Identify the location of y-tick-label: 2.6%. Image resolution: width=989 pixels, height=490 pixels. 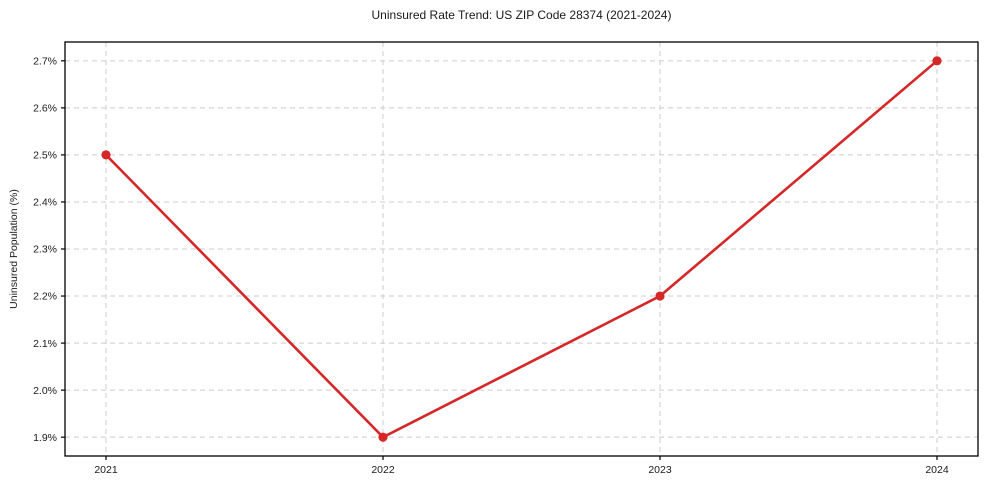
(45, 109).